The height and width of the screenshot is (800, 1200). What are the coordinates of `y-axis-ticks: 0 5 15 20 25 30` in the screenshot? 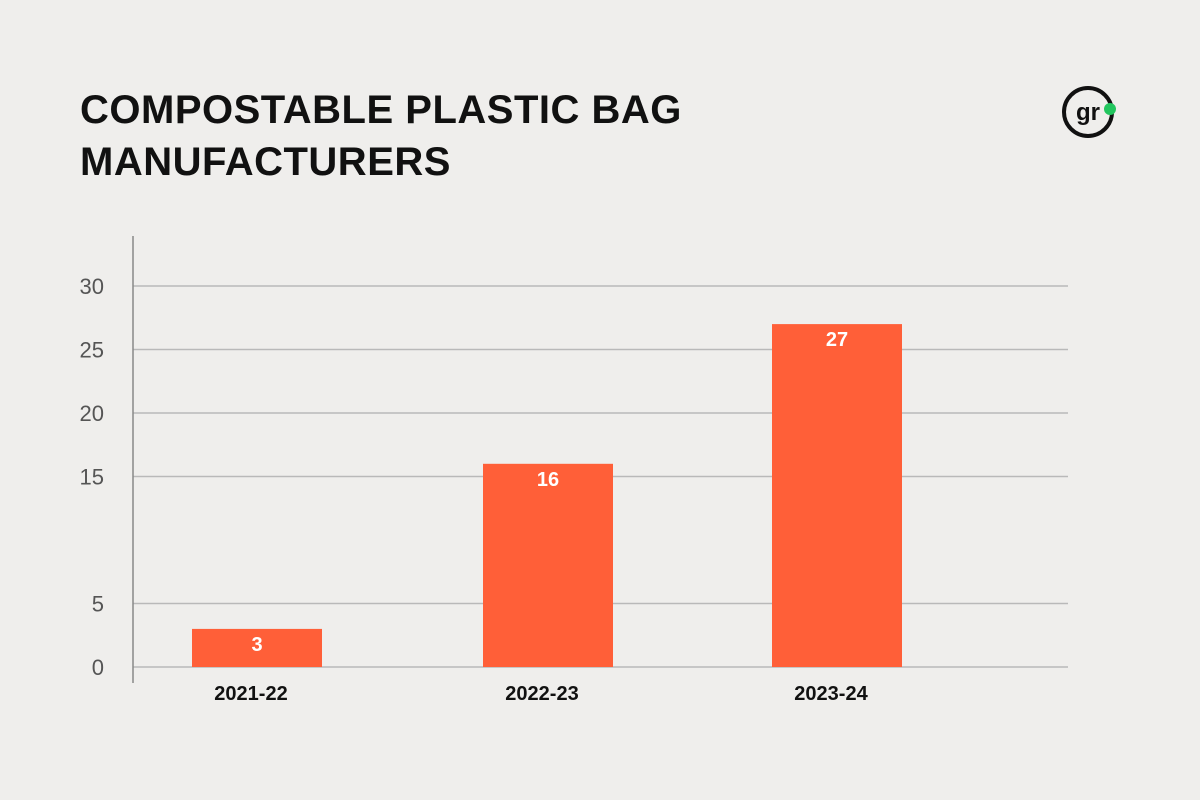 It's located at (92, 477).